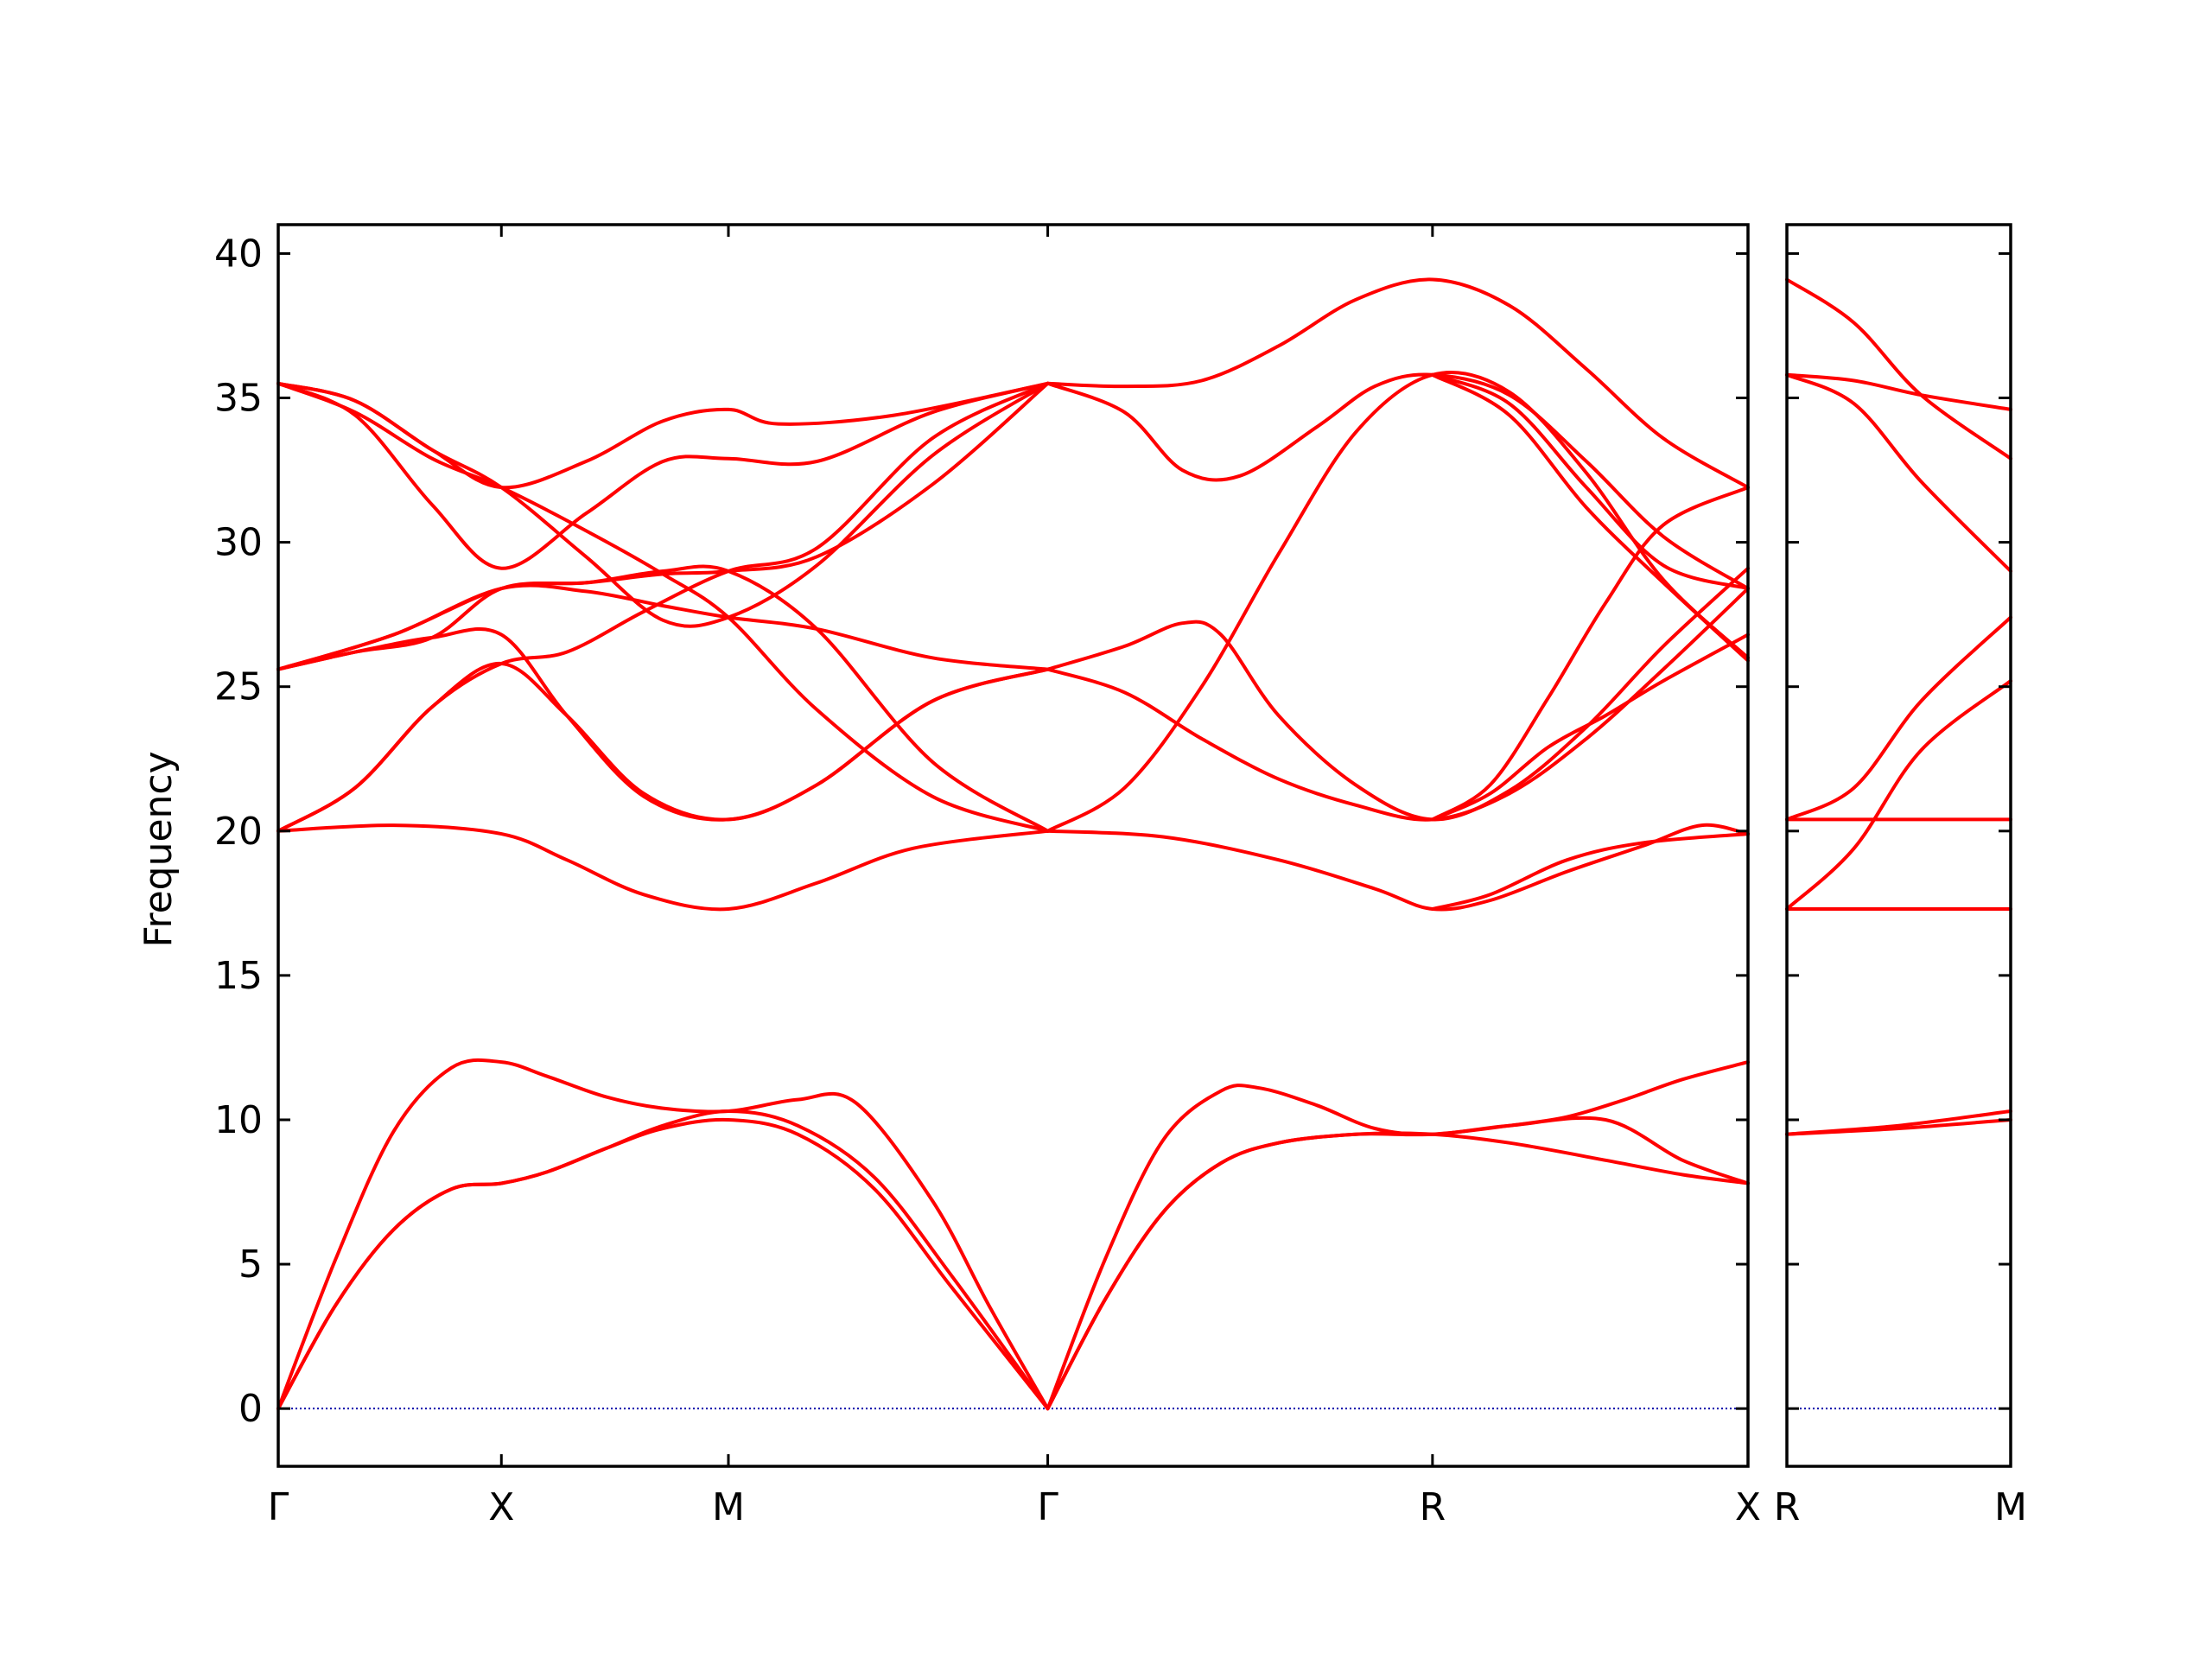 This screenshot has height=1659, width=2212. Describe the element at coordinates (238, 254) in the screenshot. I see `y-tick-label: 40` at that location.